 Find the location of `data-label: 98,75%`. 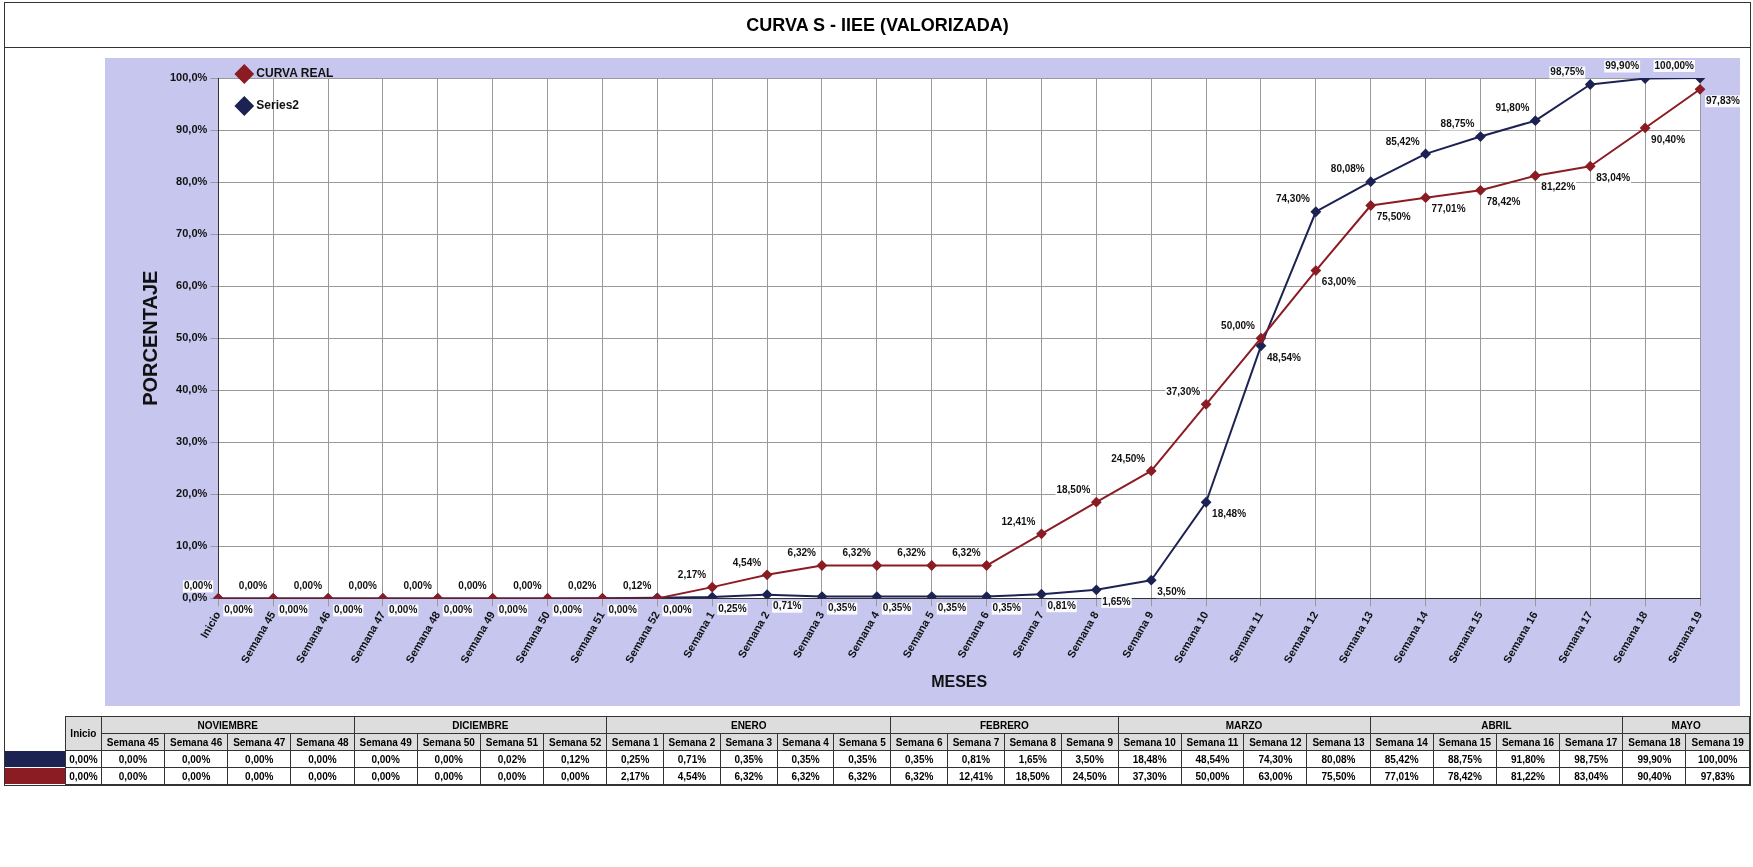

data-label: 98,75% is located at coordinates (1567, 72).